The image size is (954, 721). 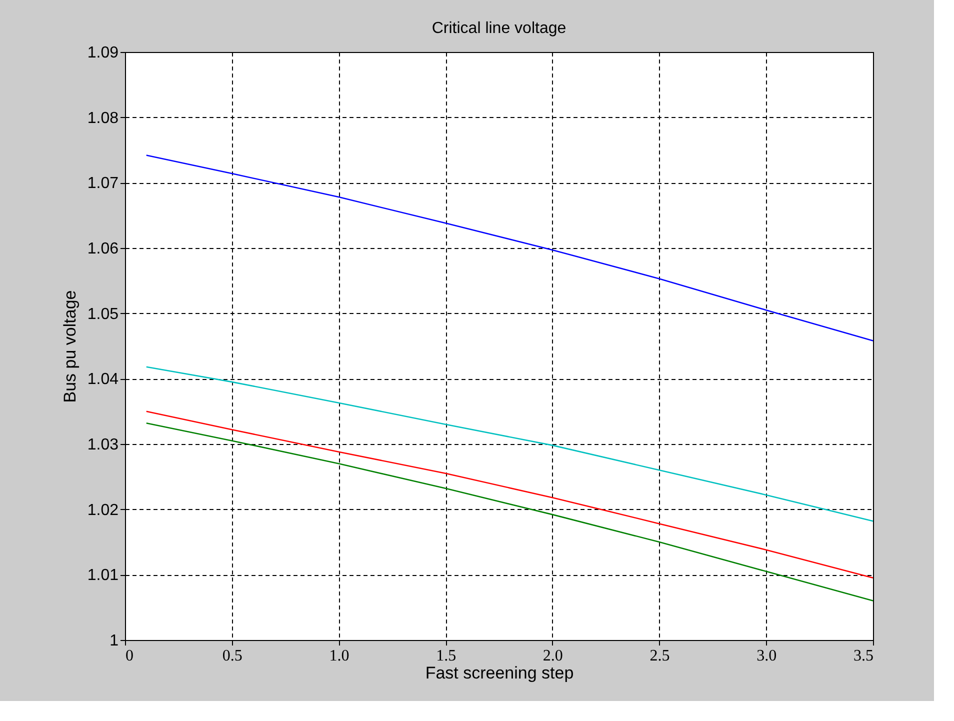 What do you see at coordinates (103, 53) in the screenshot?
I see `y-tick-label: 1.09` at bounding box center [103, 53].